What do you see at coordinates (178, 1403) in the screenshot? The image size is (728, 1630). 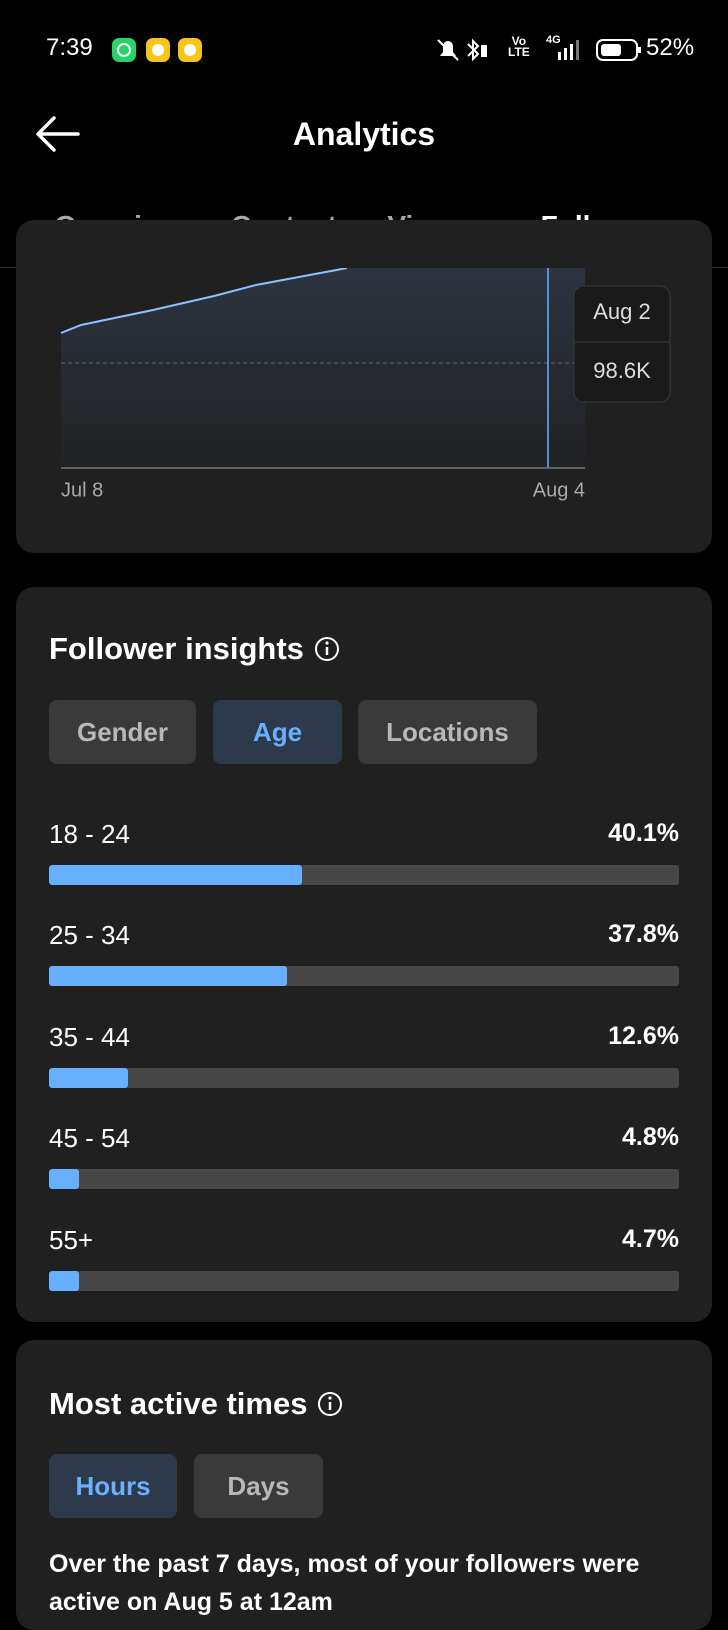 I see `most-active-title: Most active times` at bounding box center [178, 1403].